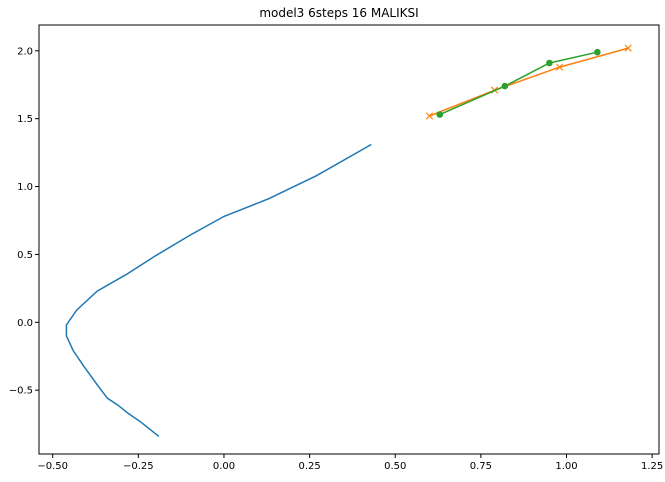 Image resolution: width=665 pixels, height=482 pixels. Describe the element at coordinates (25, 119) in the screenshot. I see `y-tick-label: 1.5` at that location.